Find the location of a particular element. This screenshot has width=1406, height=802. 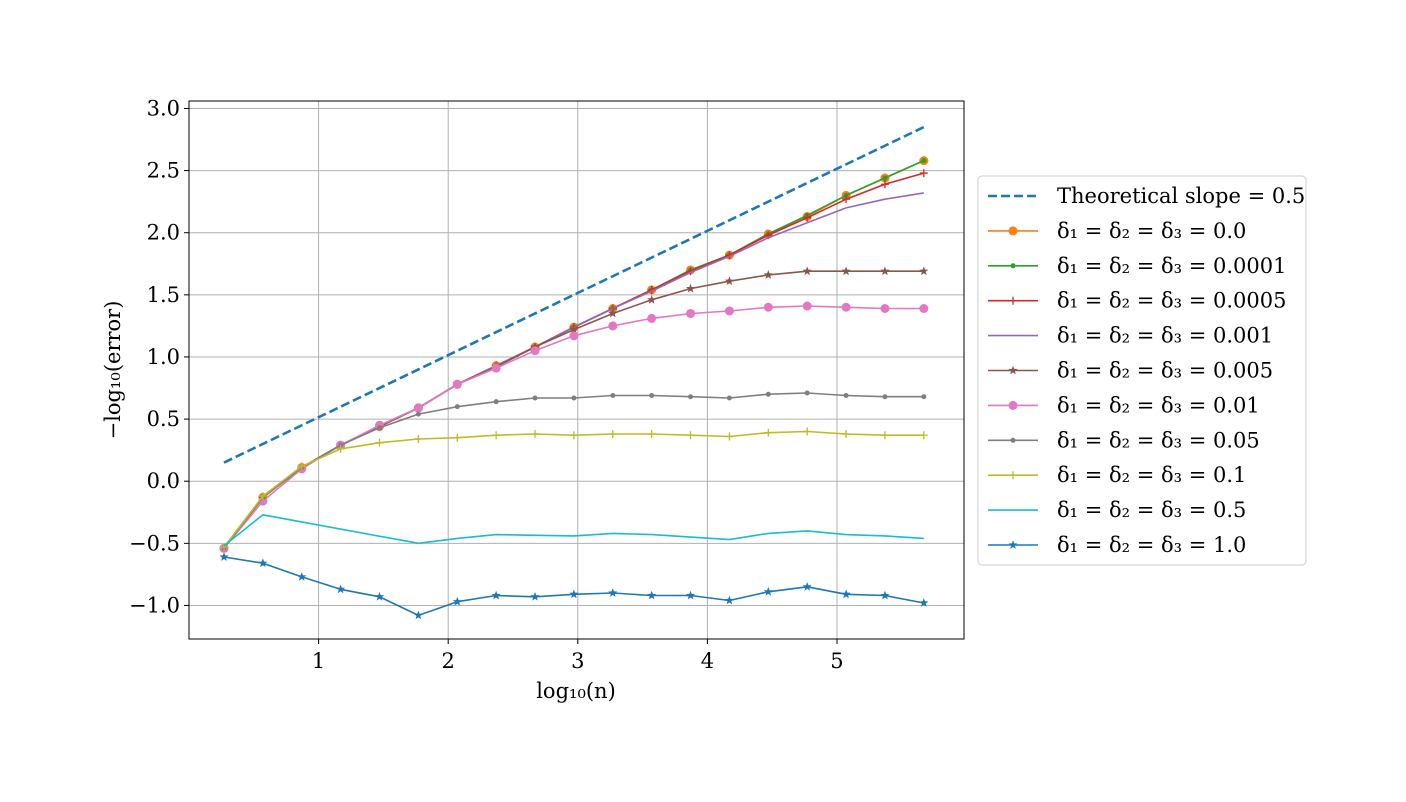

y-tick-label: 2.0 is located at coordinates (163, 233).